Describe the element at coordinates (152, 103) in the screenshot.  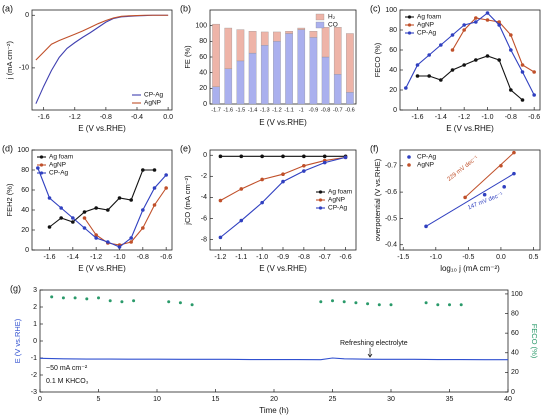
I see `legend-label: AgNP` at that location.